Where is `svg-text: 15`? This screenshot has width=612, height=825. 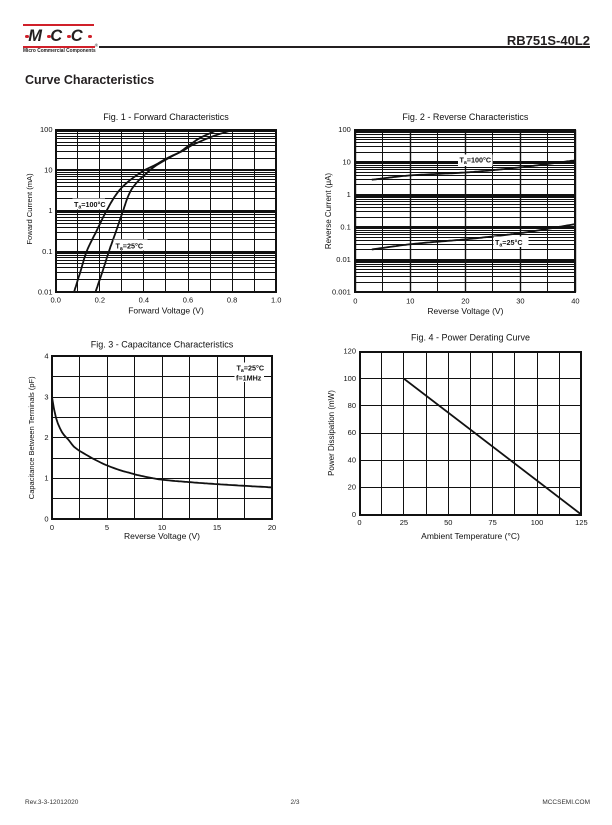 svg-text: 15 is located at coordinates (217, 527).